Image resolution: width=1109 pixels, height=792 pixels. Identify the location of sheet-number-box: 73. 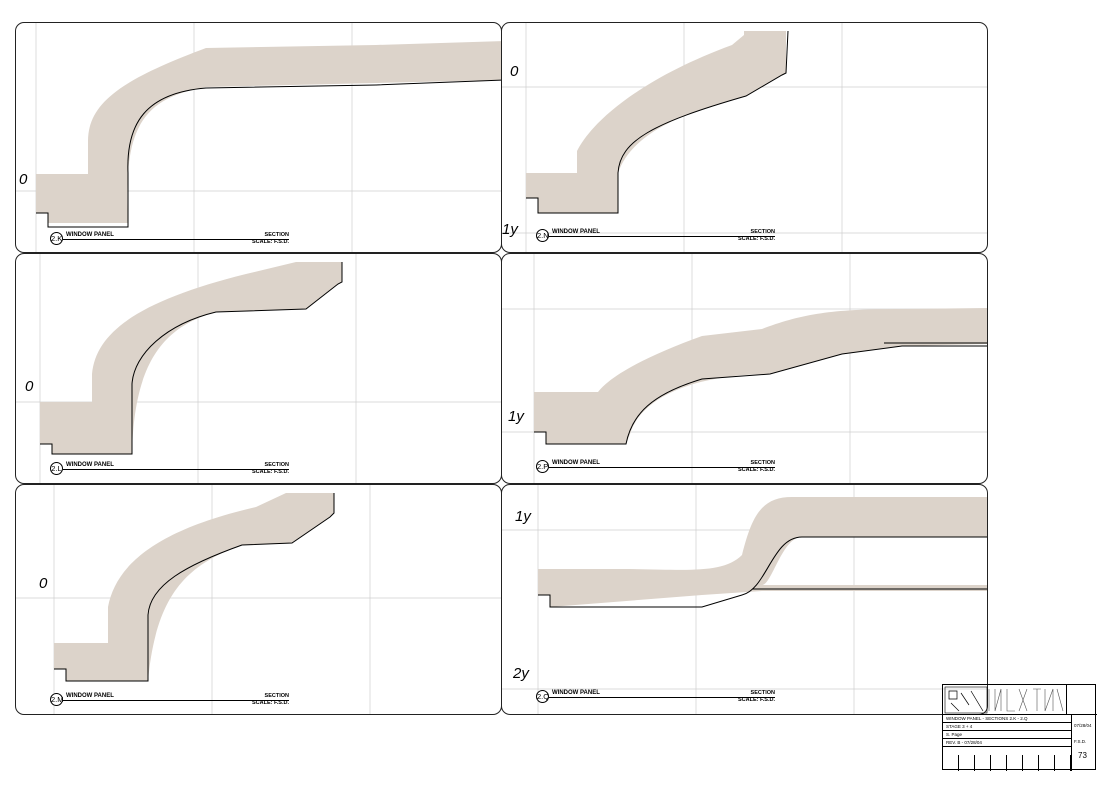
(1084, 759).